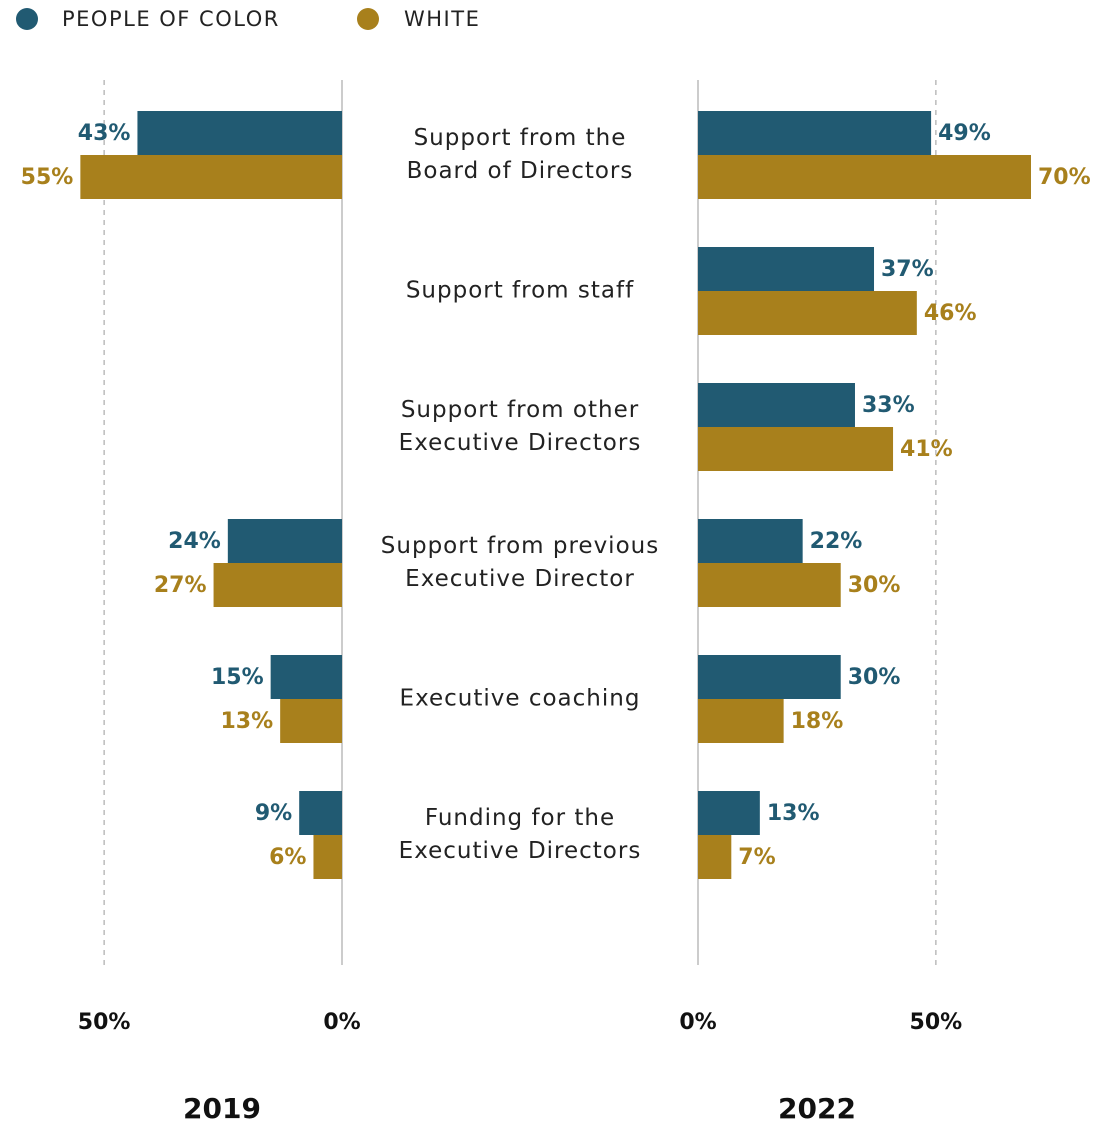 Image resolution: width=1101 pixels, height=1125 pixels. Describe the element at coordinates (222, 1108) in the screenshot. I see `panel-title: 2019` at that location.